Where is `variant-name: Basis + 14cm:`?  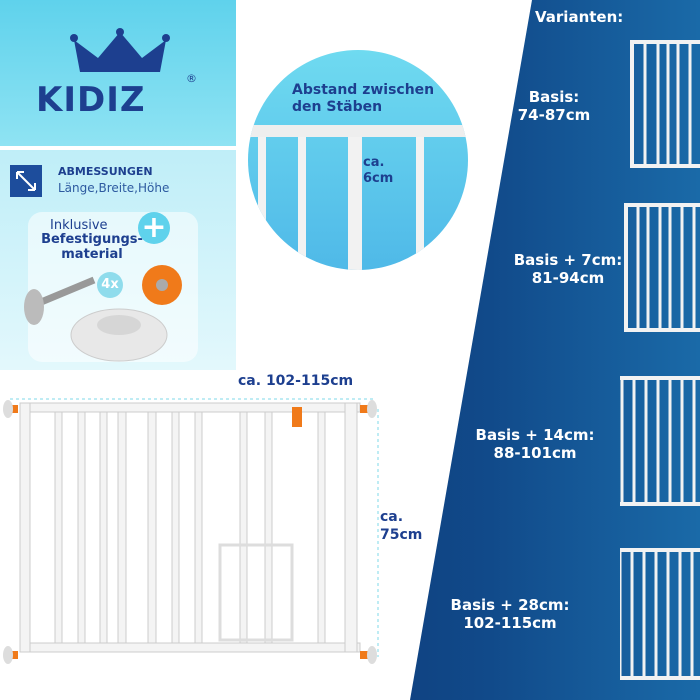 variant-name: Basis + 14cm: is located at coordinates (535, 435).